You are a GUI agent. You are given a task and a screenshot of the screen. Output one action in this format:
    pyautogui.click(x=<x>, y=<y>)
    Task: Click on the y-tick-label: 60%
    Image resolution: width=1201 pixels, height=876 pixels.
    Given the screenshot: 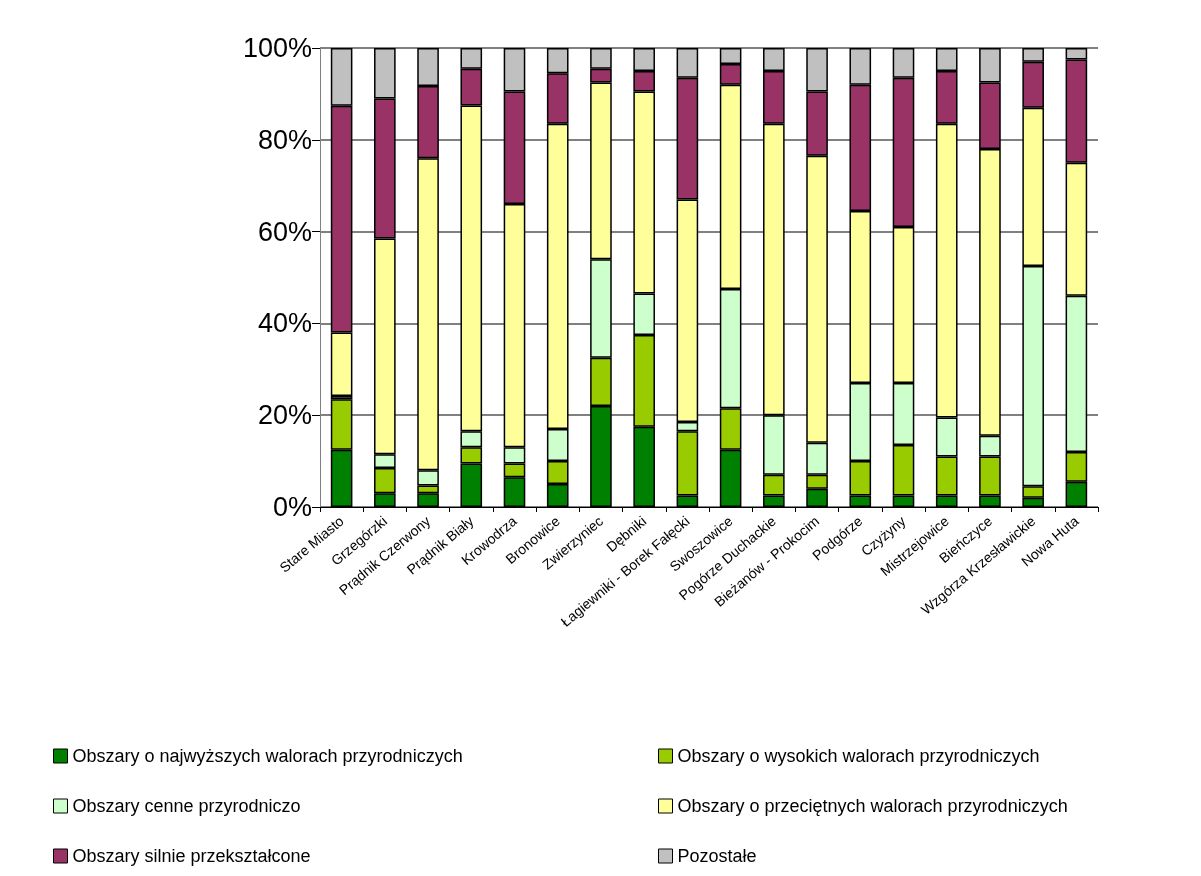 What is the action you would take?
    pyautogui.click(x=284, y=231)
    